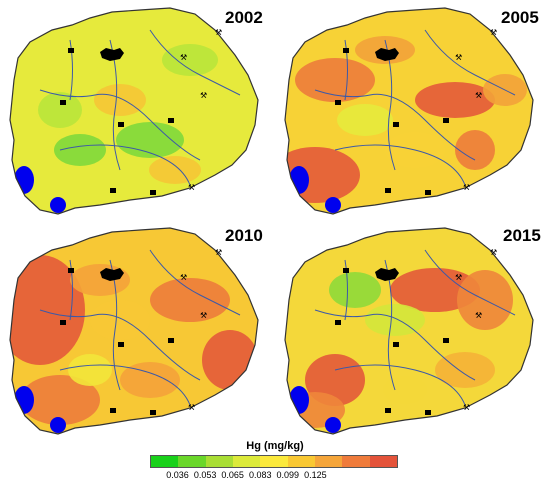  What do you see at coordinates (260, 475) in the screenshot?
I see `legend-tick-label: 0.083` at bounding box center [260, 475].